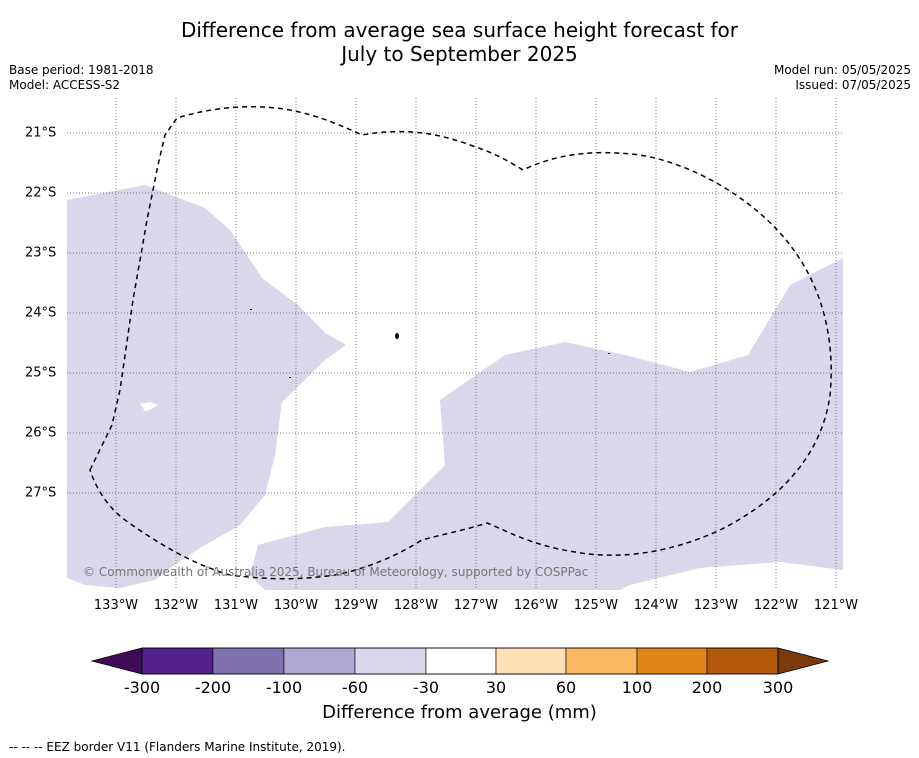 The width and height of the screenshot is (919, 758). Describe the element at coordinates (707, 687) in the screenshot. I see `colorbar-tick-label: 200` at that location.